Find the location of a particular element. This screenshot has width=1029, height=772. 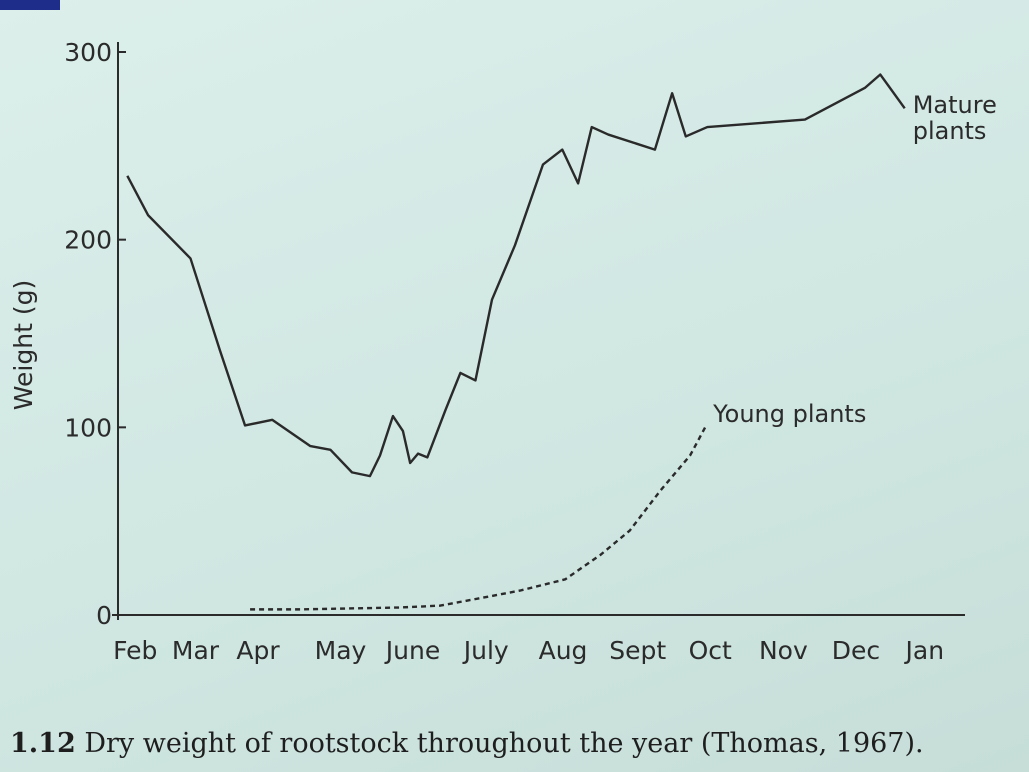

x-tick-label: Oct is located at coordinates (710, 650).